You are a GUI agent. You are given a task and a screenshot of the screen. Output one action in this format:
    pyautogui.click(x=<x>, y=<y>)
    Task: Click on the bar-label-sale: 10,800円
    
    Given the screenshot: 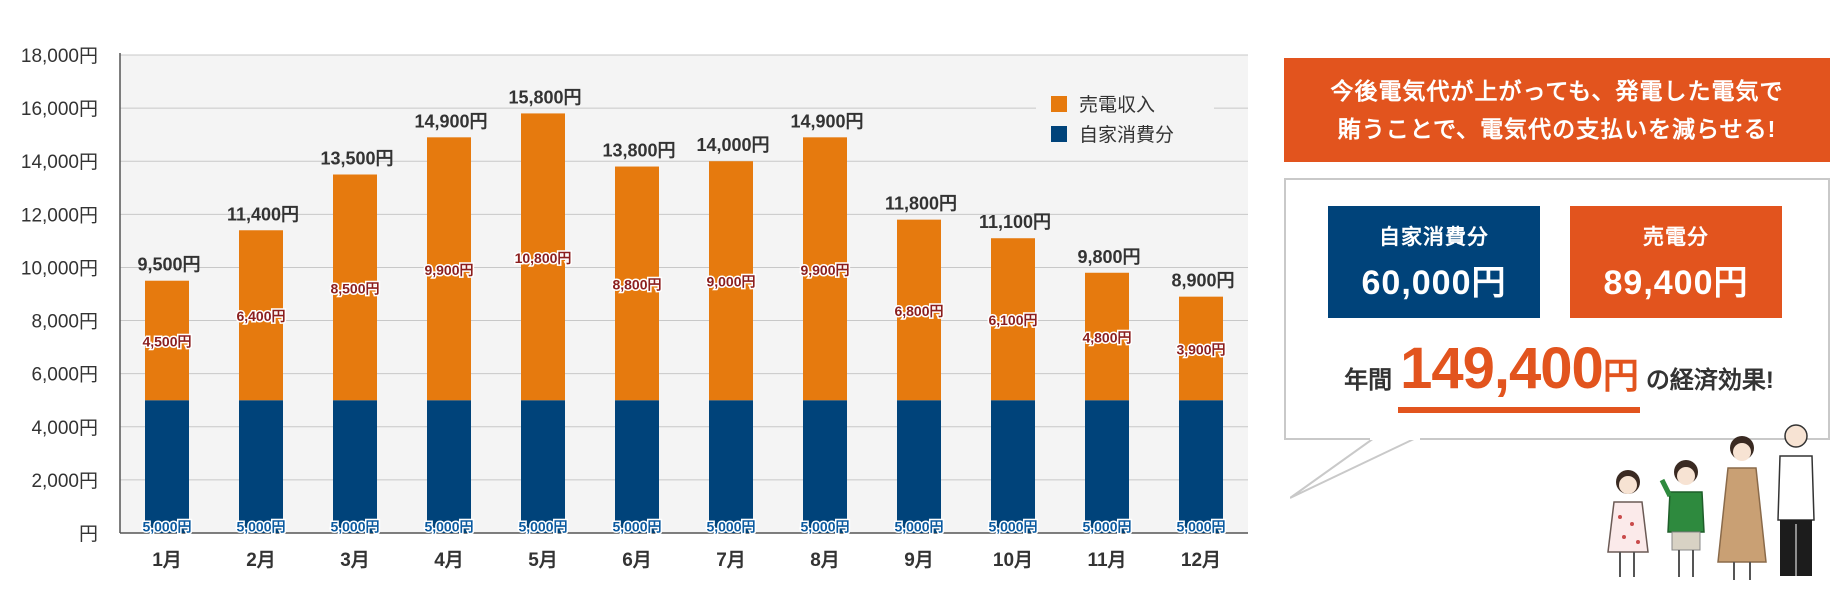 What is the action you would take?
    pyautogui.click(x=543, y=258)
    